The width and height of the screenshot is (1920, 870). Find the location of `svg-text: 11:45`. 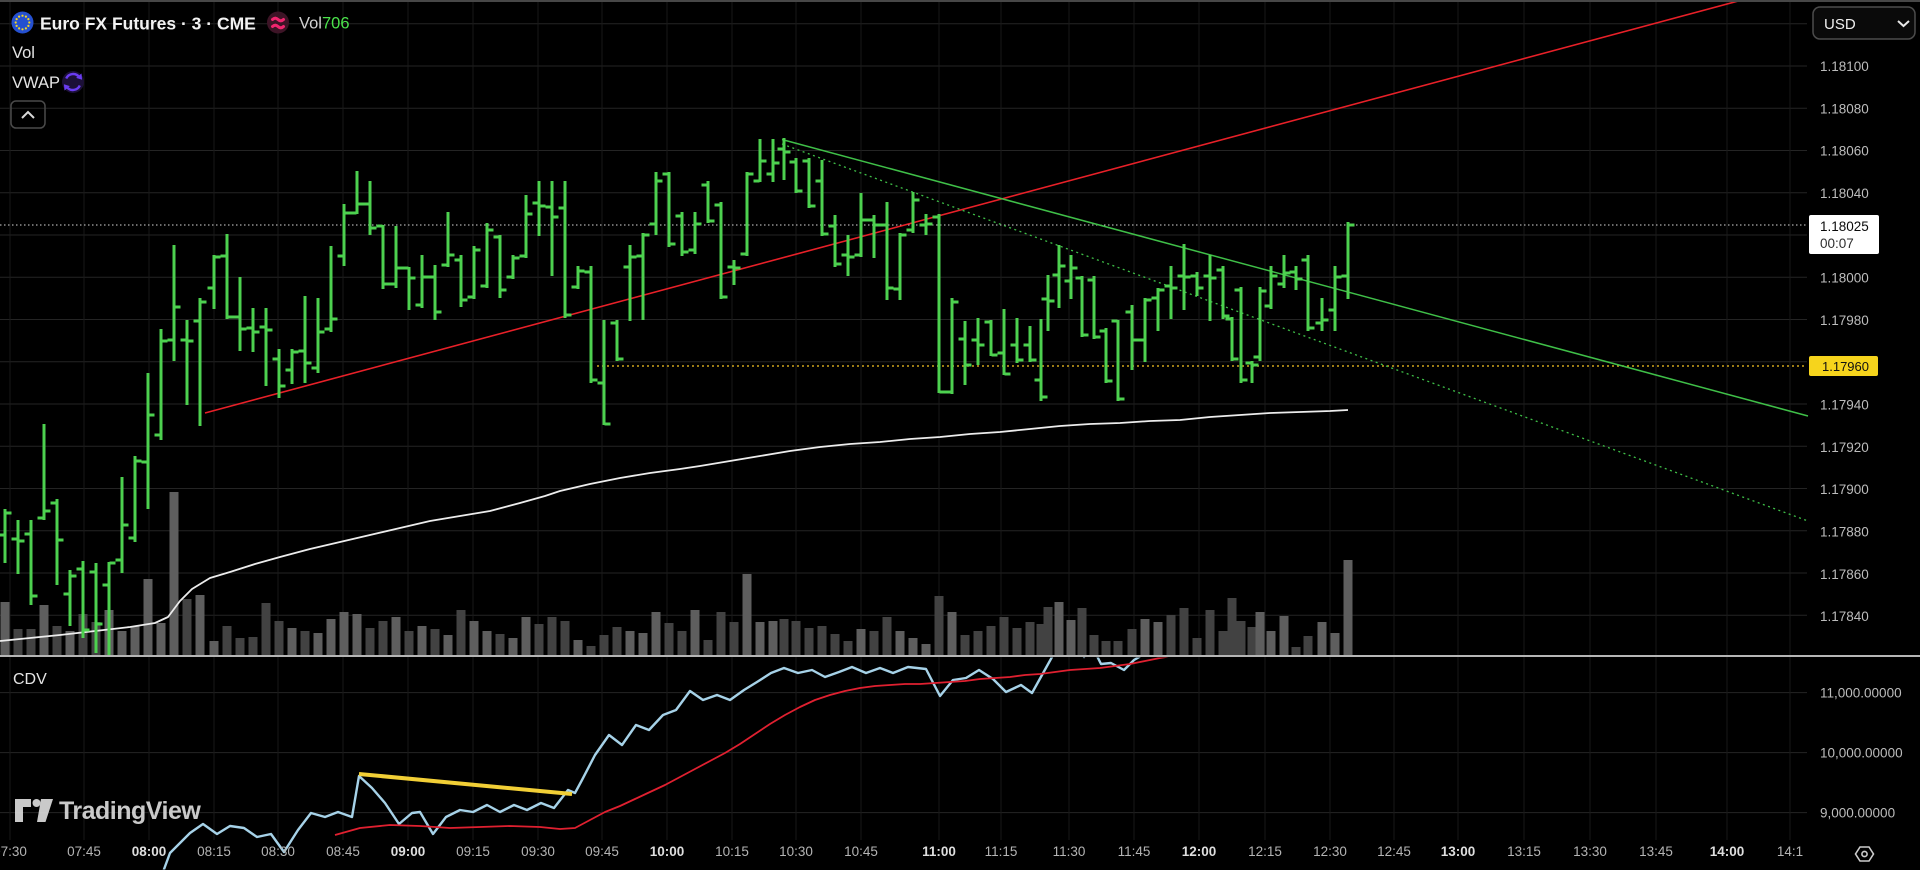

svg-text: 11:45 is located at coordinates (1134, 851).